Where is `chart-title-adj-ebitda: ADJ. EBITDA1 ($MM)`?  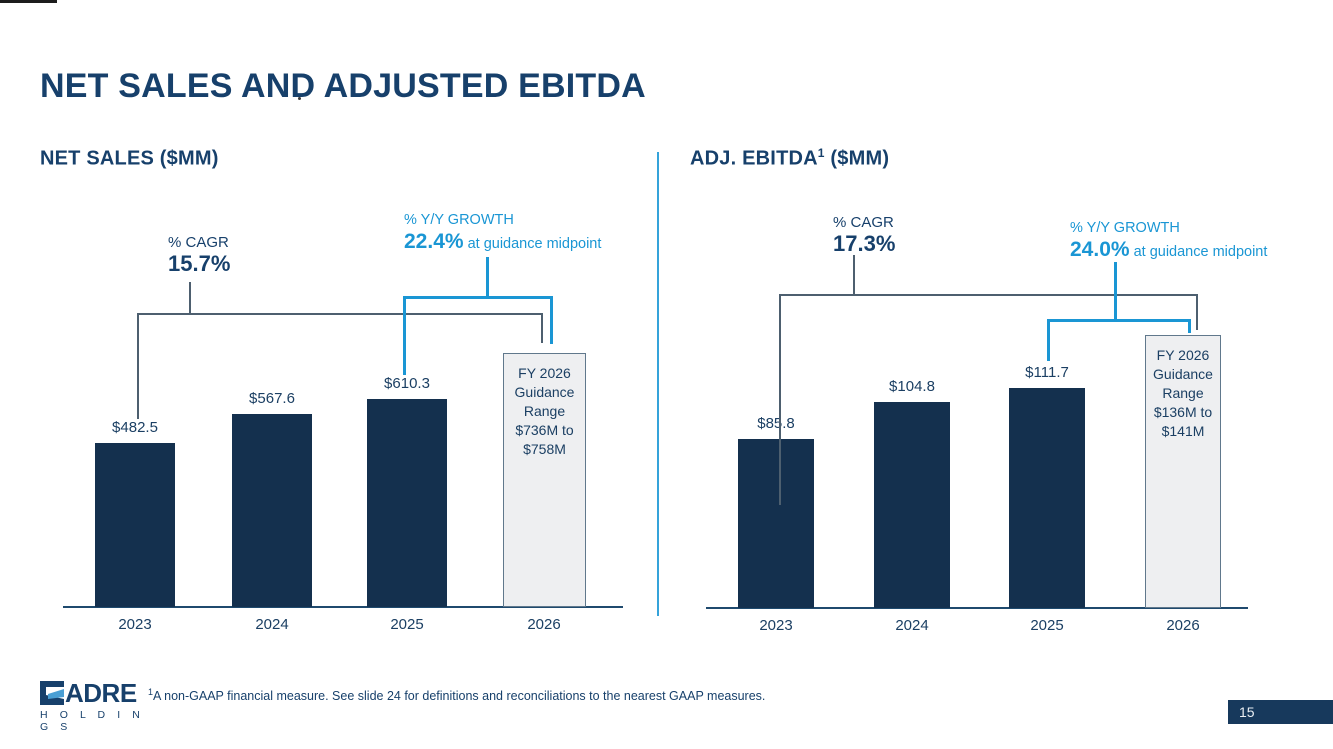
chart-title-adj-ebitda: ADJ. EBITDA1 ($MM) is located at coordinates (789, 158).